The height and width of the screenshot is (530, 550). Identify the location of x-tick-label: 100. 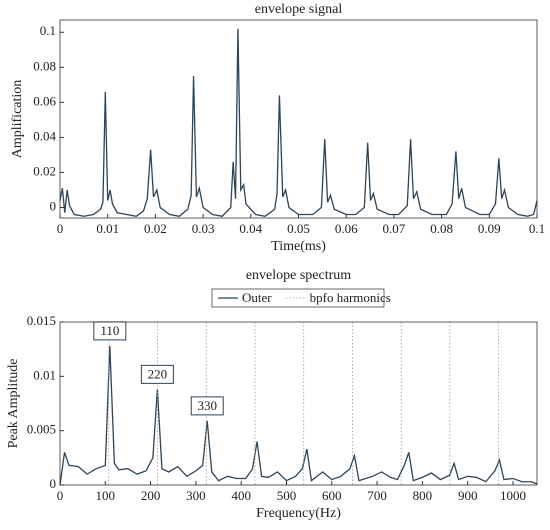
(106, 495).